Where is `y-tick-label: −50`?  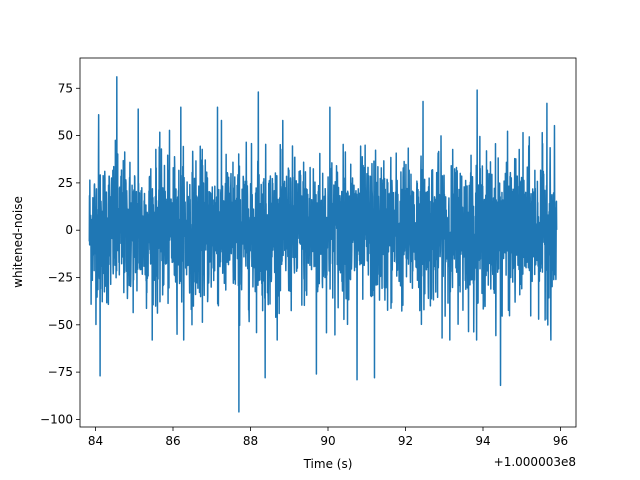 y-tick-label: −50 is located at coordinates (60, 325).